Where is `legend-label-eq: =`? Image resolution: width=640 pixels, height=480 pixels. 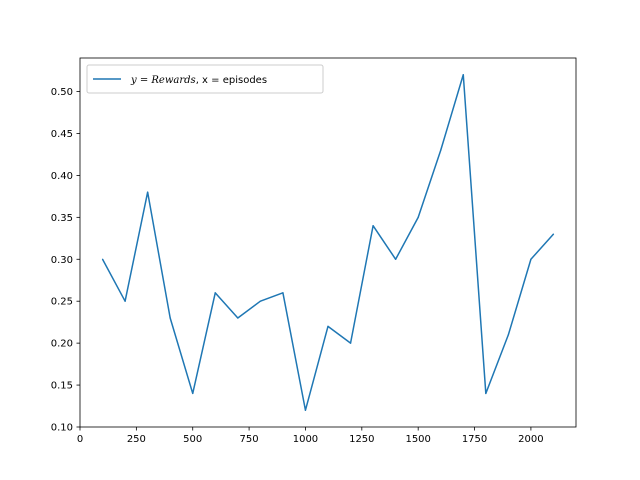 legend-label-eq: = is located at coordinates (144, 80).